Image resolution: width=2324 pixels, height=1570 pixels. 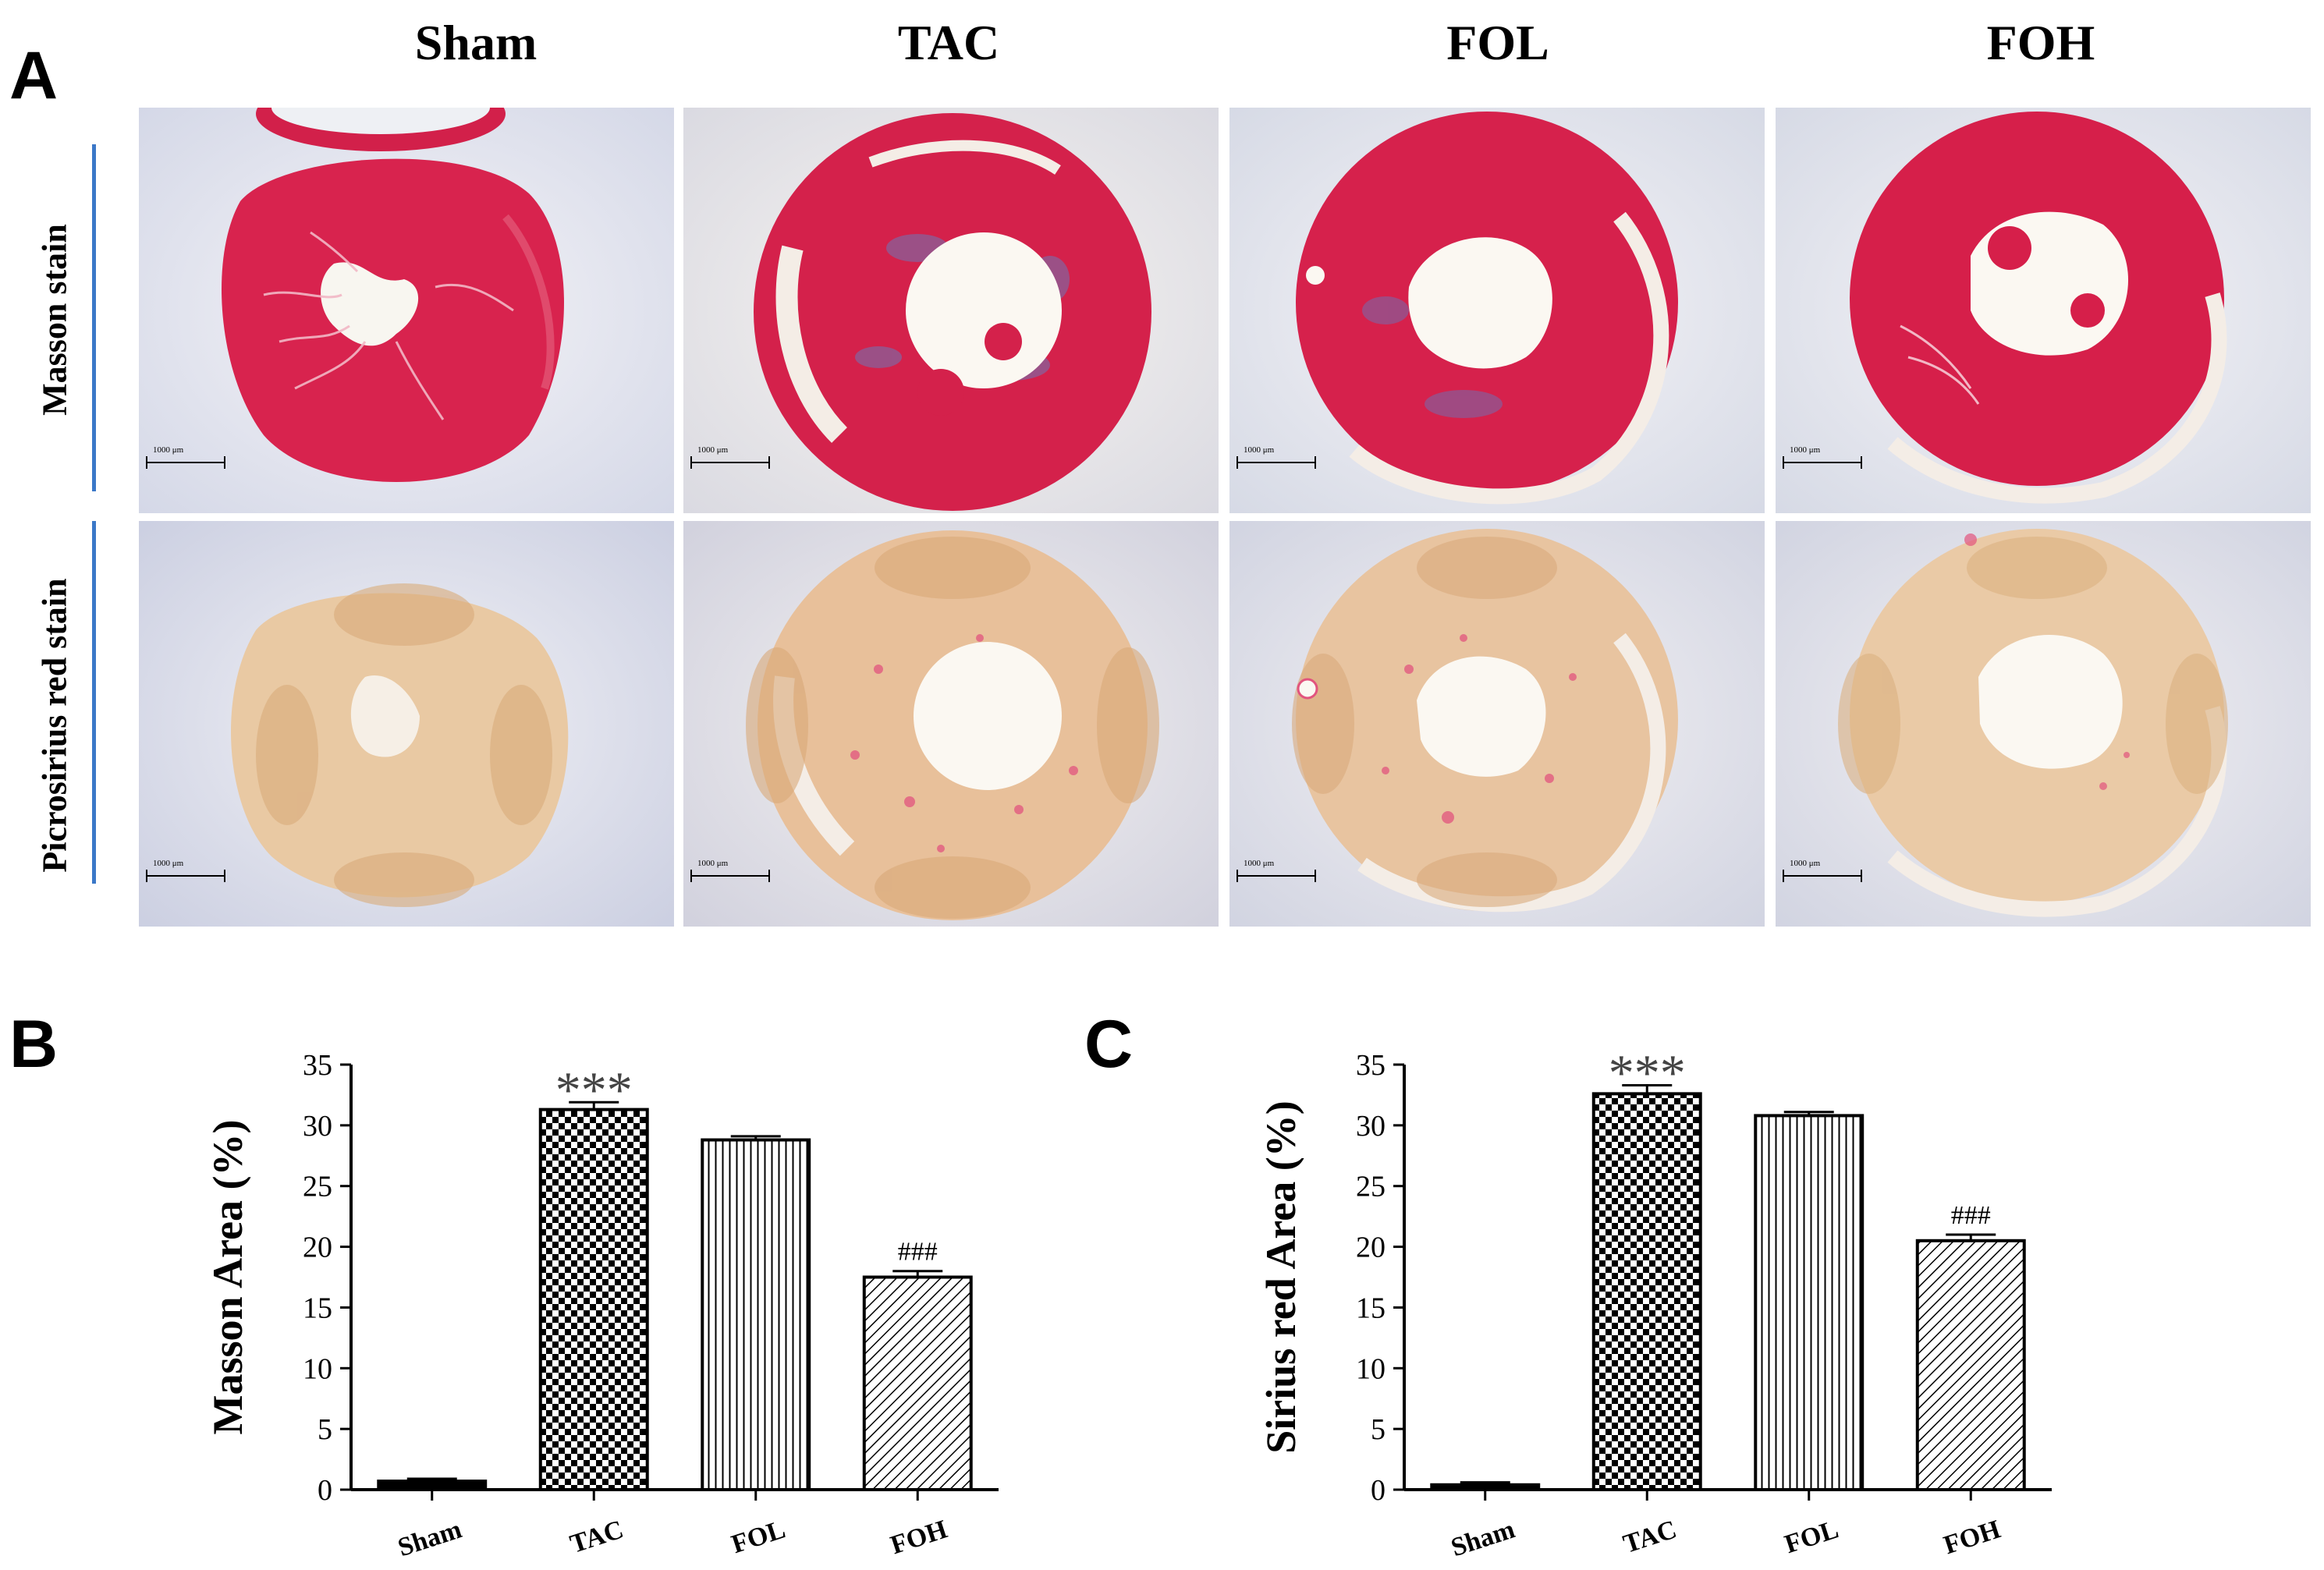 What do you see at coordinates (1109, 1044) in the screenshot?
I see `panel-c-letter: C` at bounding box center [1109, 1044].